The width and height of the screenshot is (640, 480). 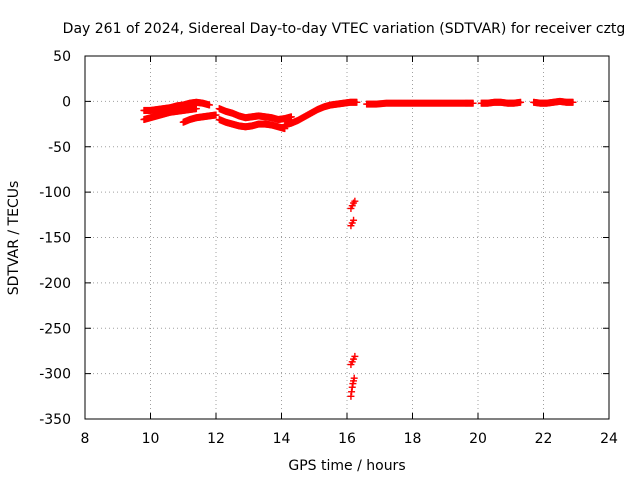 I want to click on x-tick-label: 22, so click(x=544, y=439).